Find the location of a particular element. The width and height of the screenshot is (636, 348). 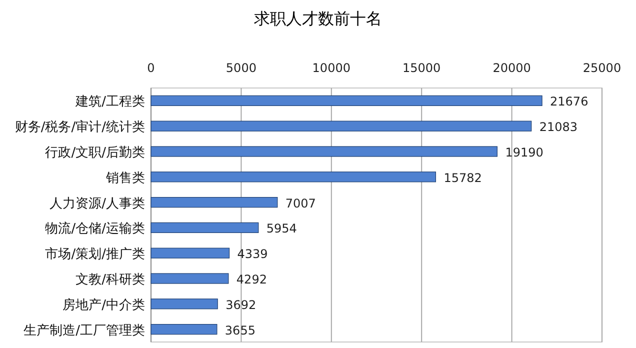

y-tick-label: 财务/税务/审计/统计类 is located at coordinates (79, 127).